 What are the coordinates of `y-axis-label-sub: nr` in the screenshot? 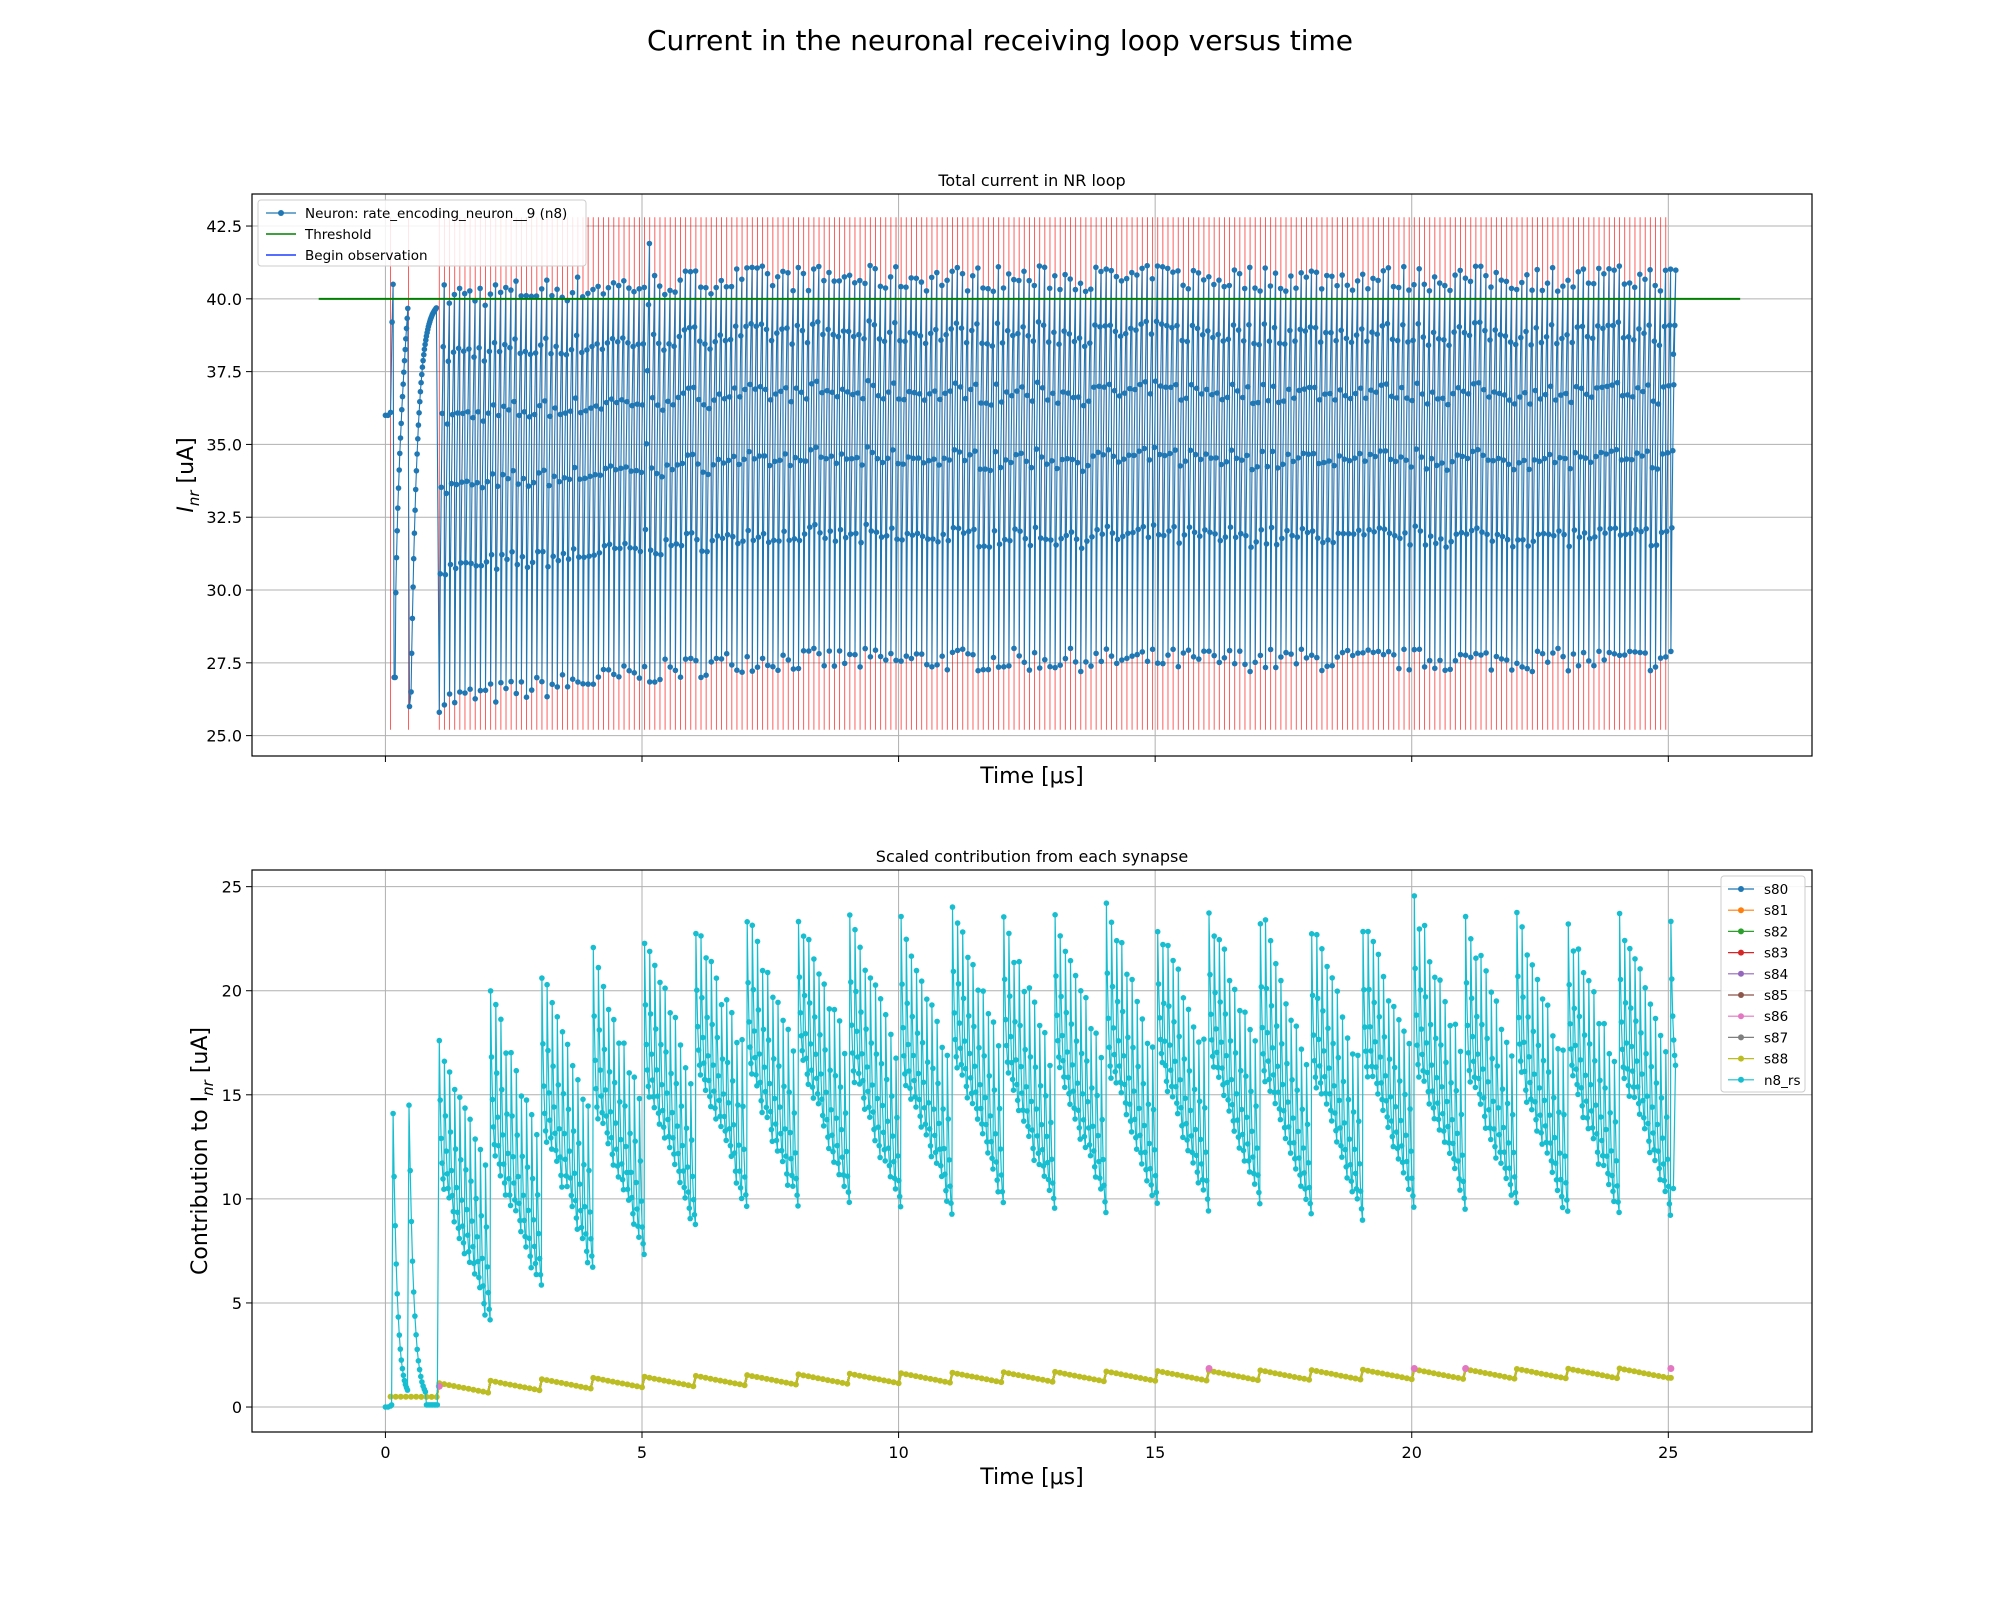 It's located at (208, 1087).